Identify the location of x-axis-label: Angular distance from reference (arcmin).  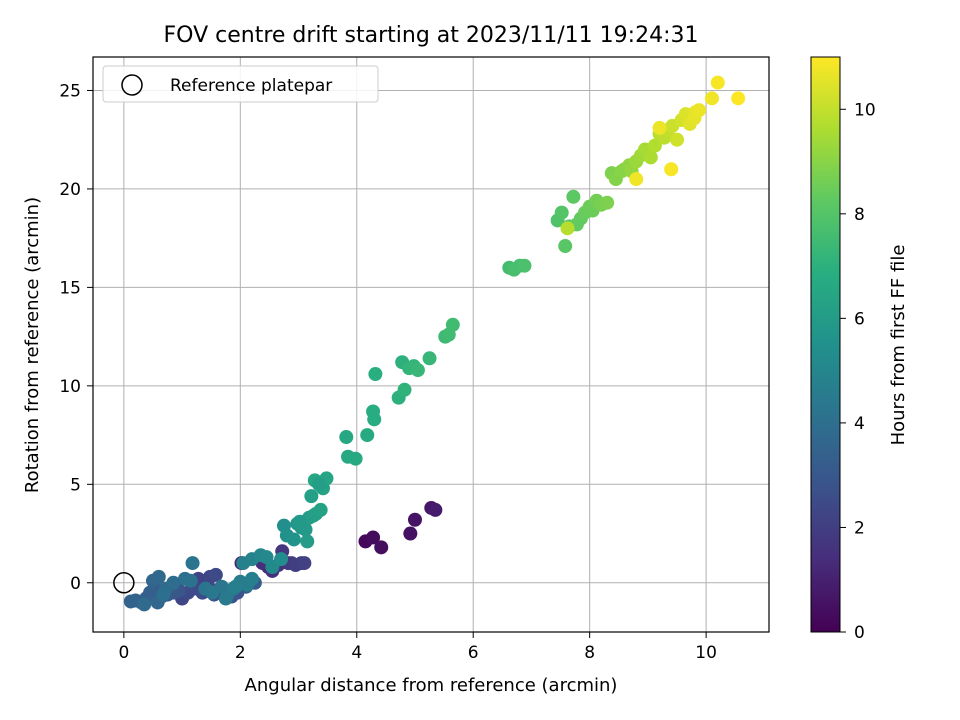
(431, 685).